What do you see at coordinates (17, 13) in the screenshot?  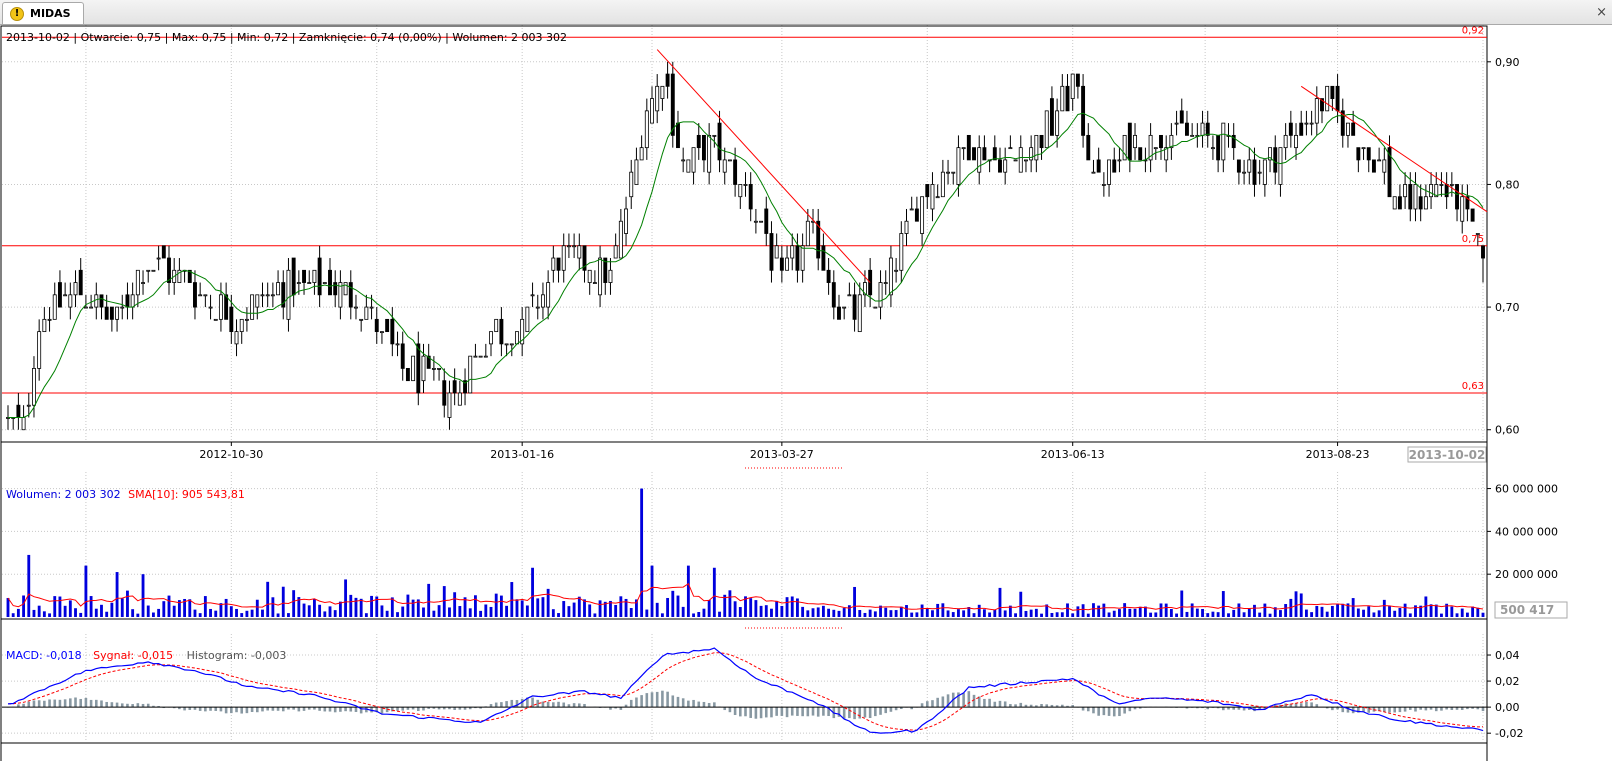 I see `warning-icon: !` at bounding box center [17, 13].